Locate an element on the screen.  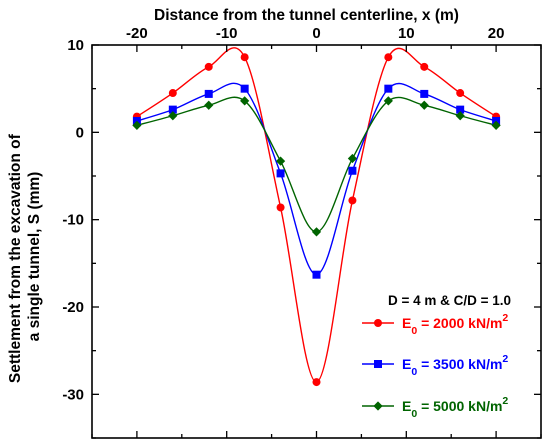
x-tick-label: 20 is located at coordinates (496, 33).